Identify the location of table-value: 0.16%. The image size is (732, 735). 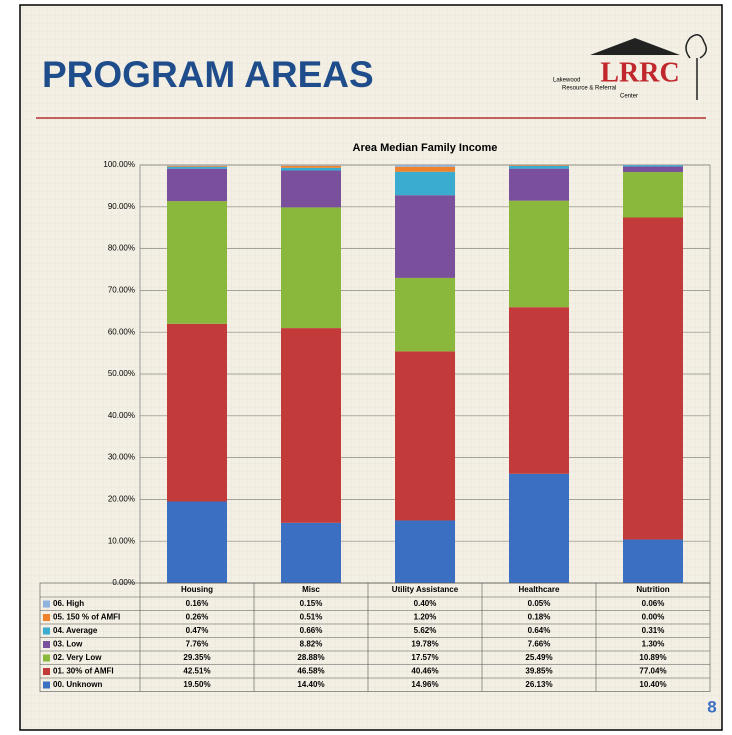
(197, 603).